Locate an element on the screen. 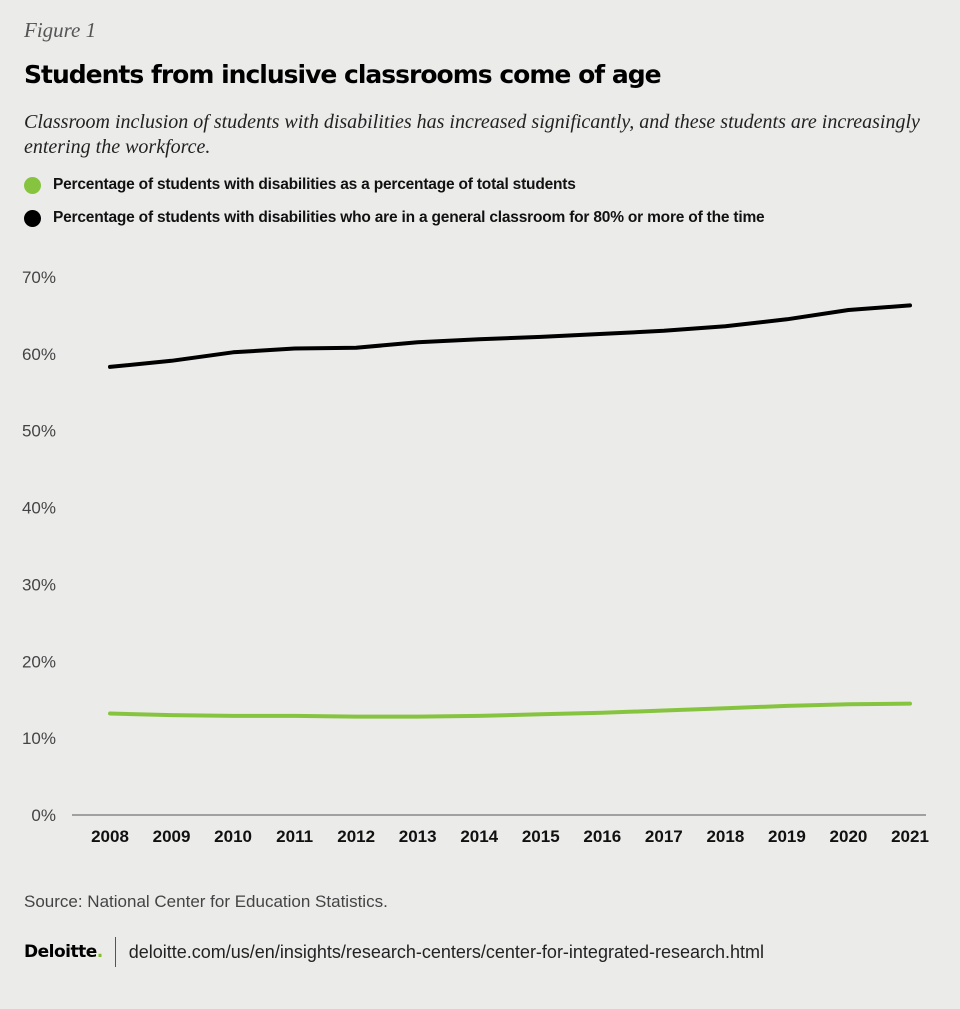 Image resolution: width=960 pixels, height=1009 pixels. x-tick-label: 2016 is located at coordinates (602, 836).